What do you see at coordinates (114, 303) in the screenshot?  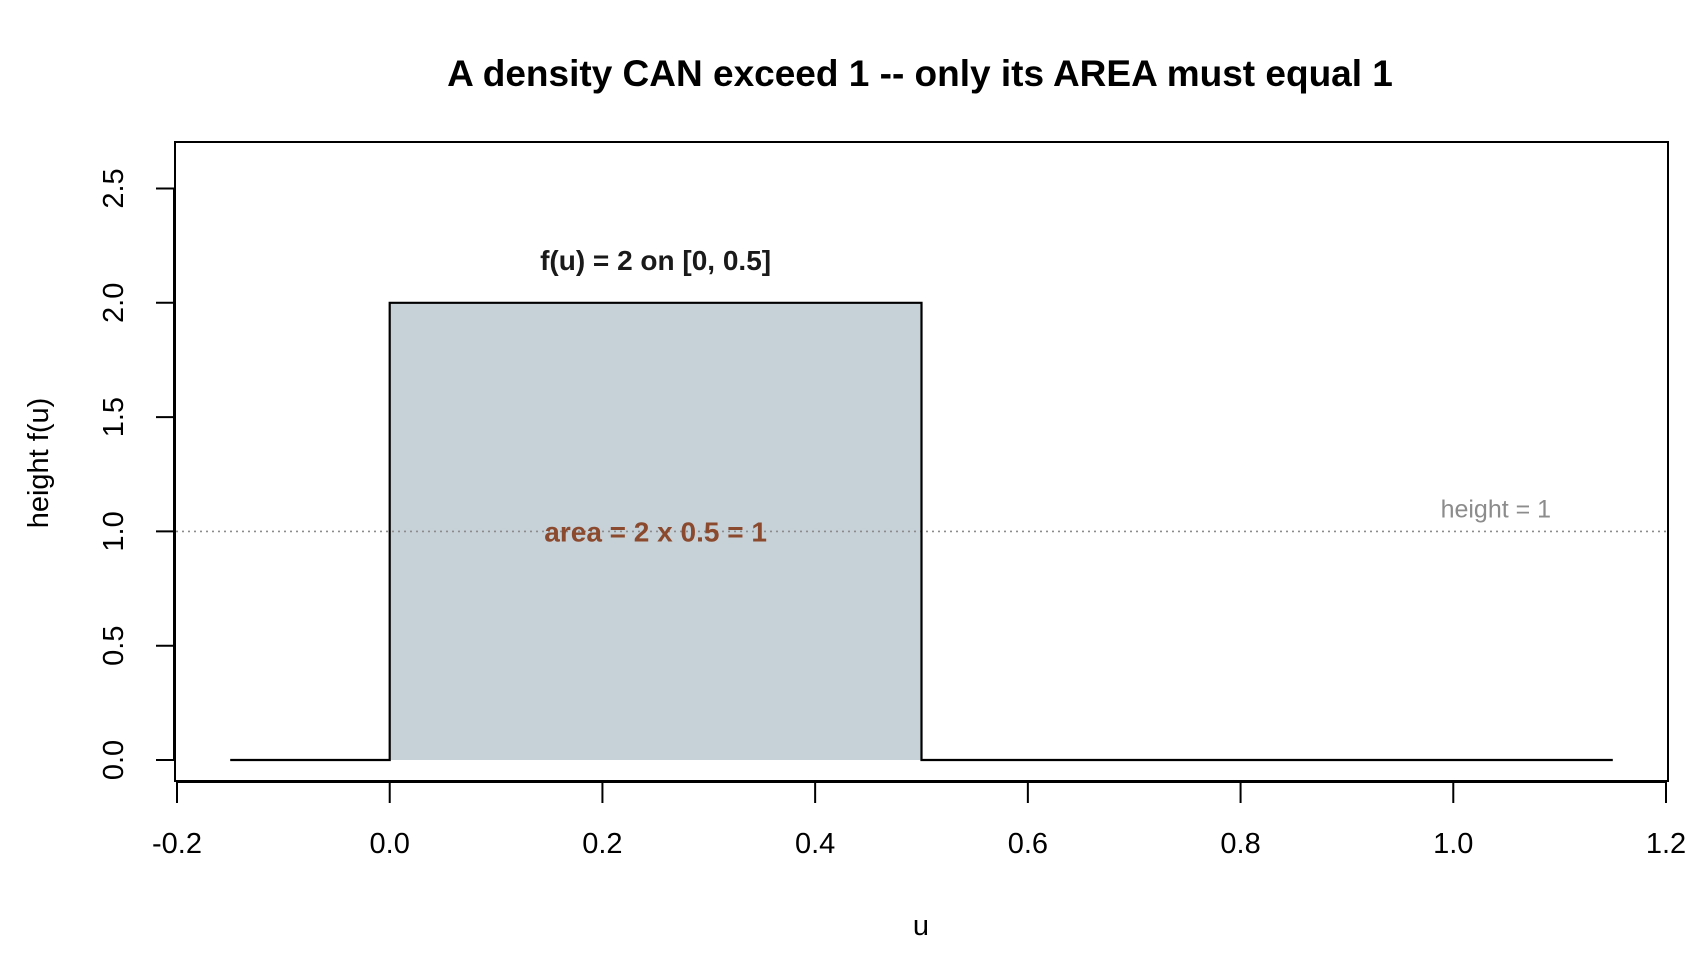 I see `y-tick-label: 2.0` at bounding box center [114, 303].